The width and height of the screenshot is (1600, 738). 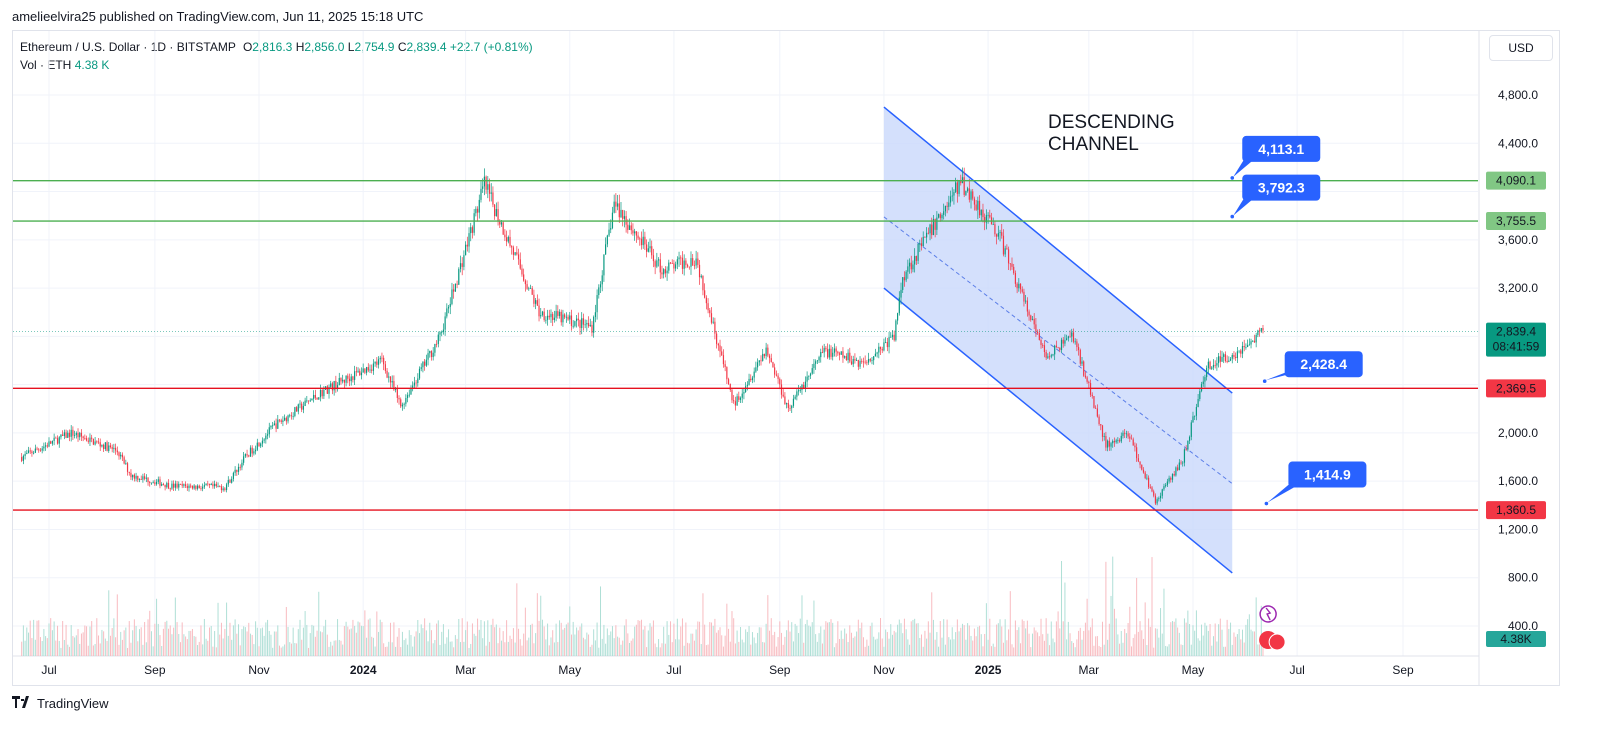 I want to click on time-tick-label: May, so click(x=1193, y=670).